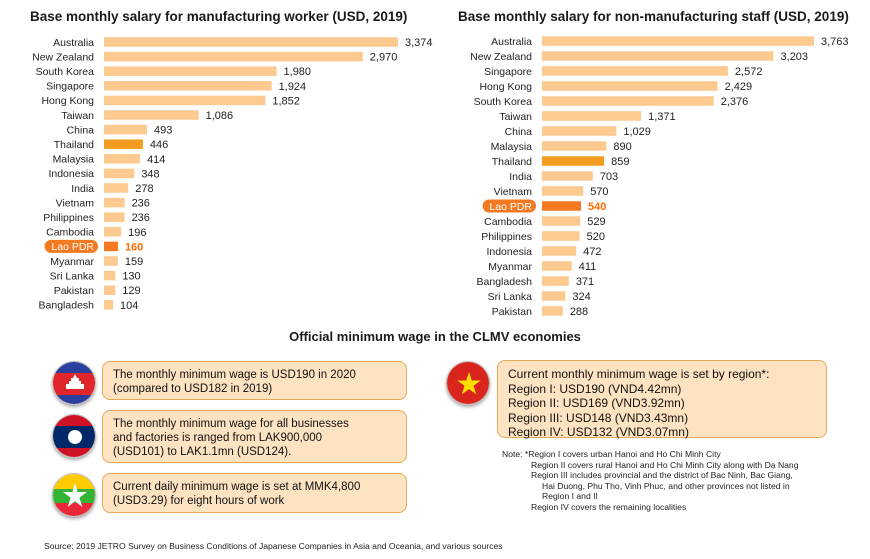  I want to click on value-label: 890, so click(622, 147).